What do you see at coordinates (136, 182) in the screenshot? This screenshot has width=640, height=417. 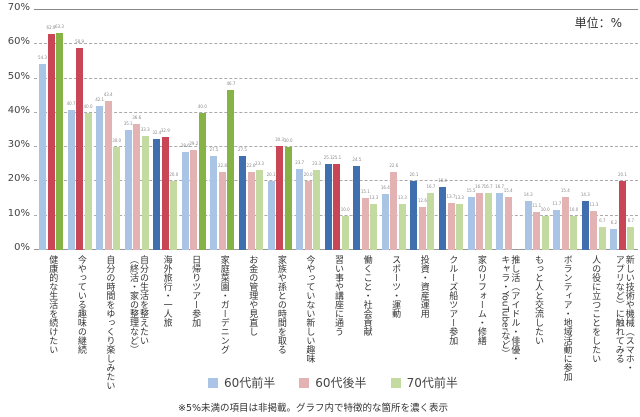 I see `bar: 36.6` at bounding box center [136, 182].